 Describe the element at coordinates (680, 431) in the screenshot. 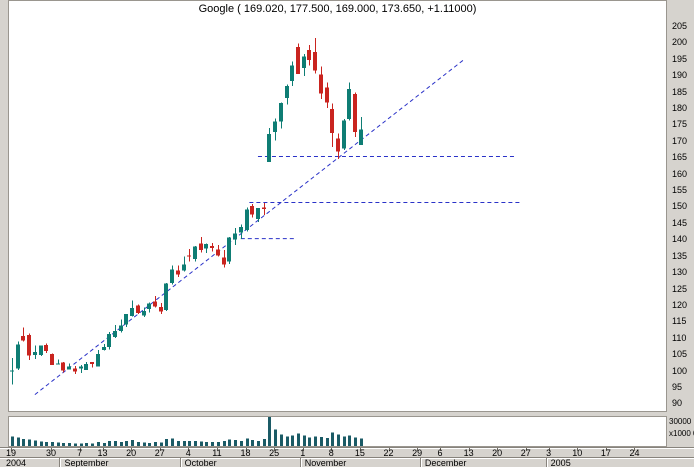

I see `volume-axis: 30000 x1000 00` at that location.